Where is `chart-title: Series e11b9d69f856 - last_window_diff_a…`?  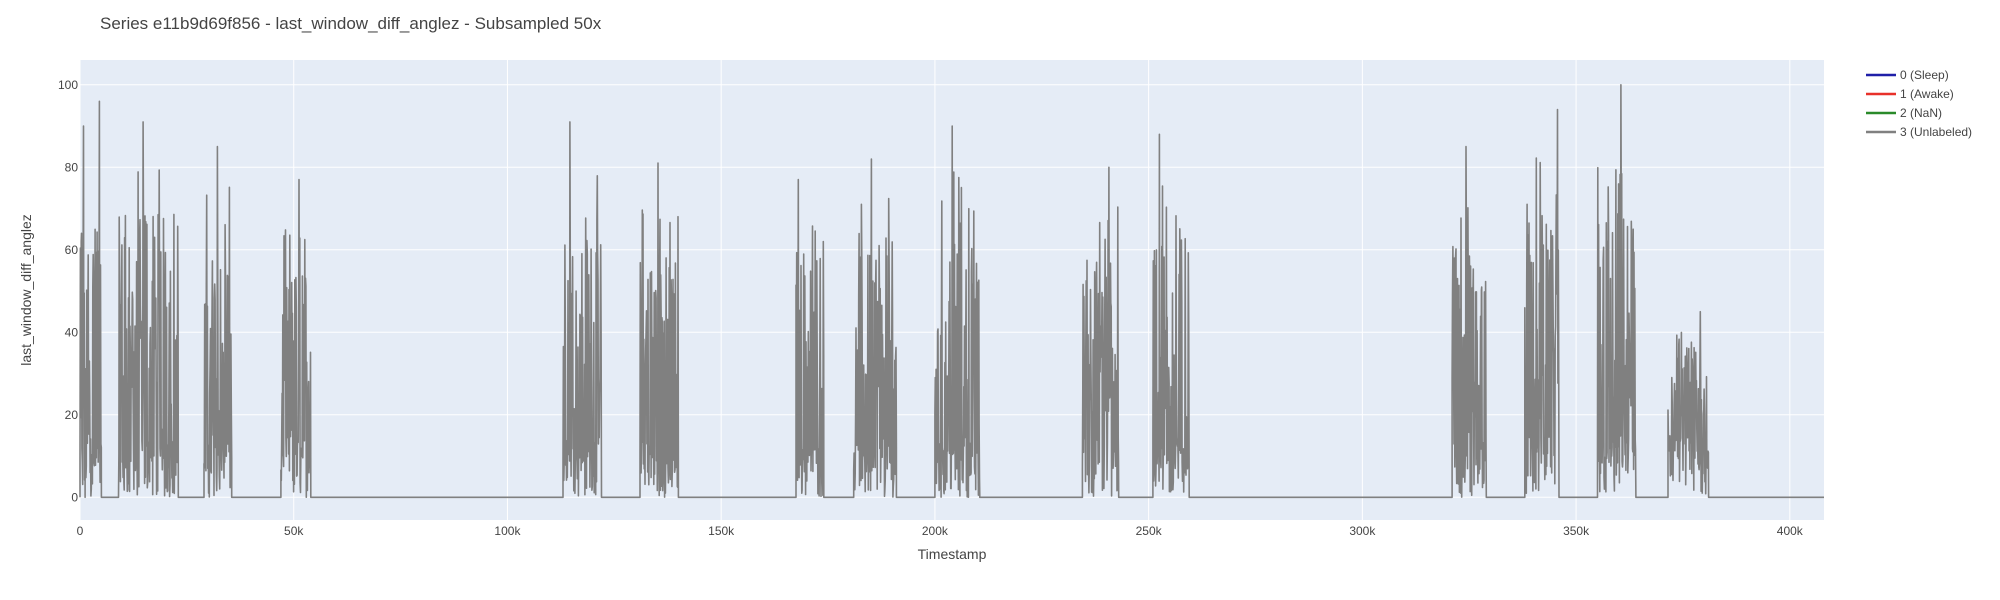 chart-title: Series e11b9d69f856 - last_window_diff_a… is located at coordinates (351, 23).